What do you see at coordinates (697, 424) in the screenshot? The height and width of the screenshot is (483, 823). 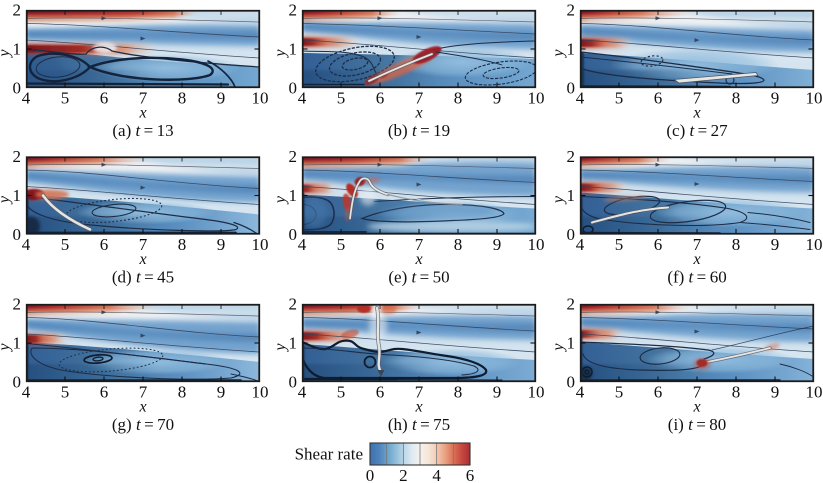 I see `svg-text: (i) t = 80` at bounding box center [697, 424].